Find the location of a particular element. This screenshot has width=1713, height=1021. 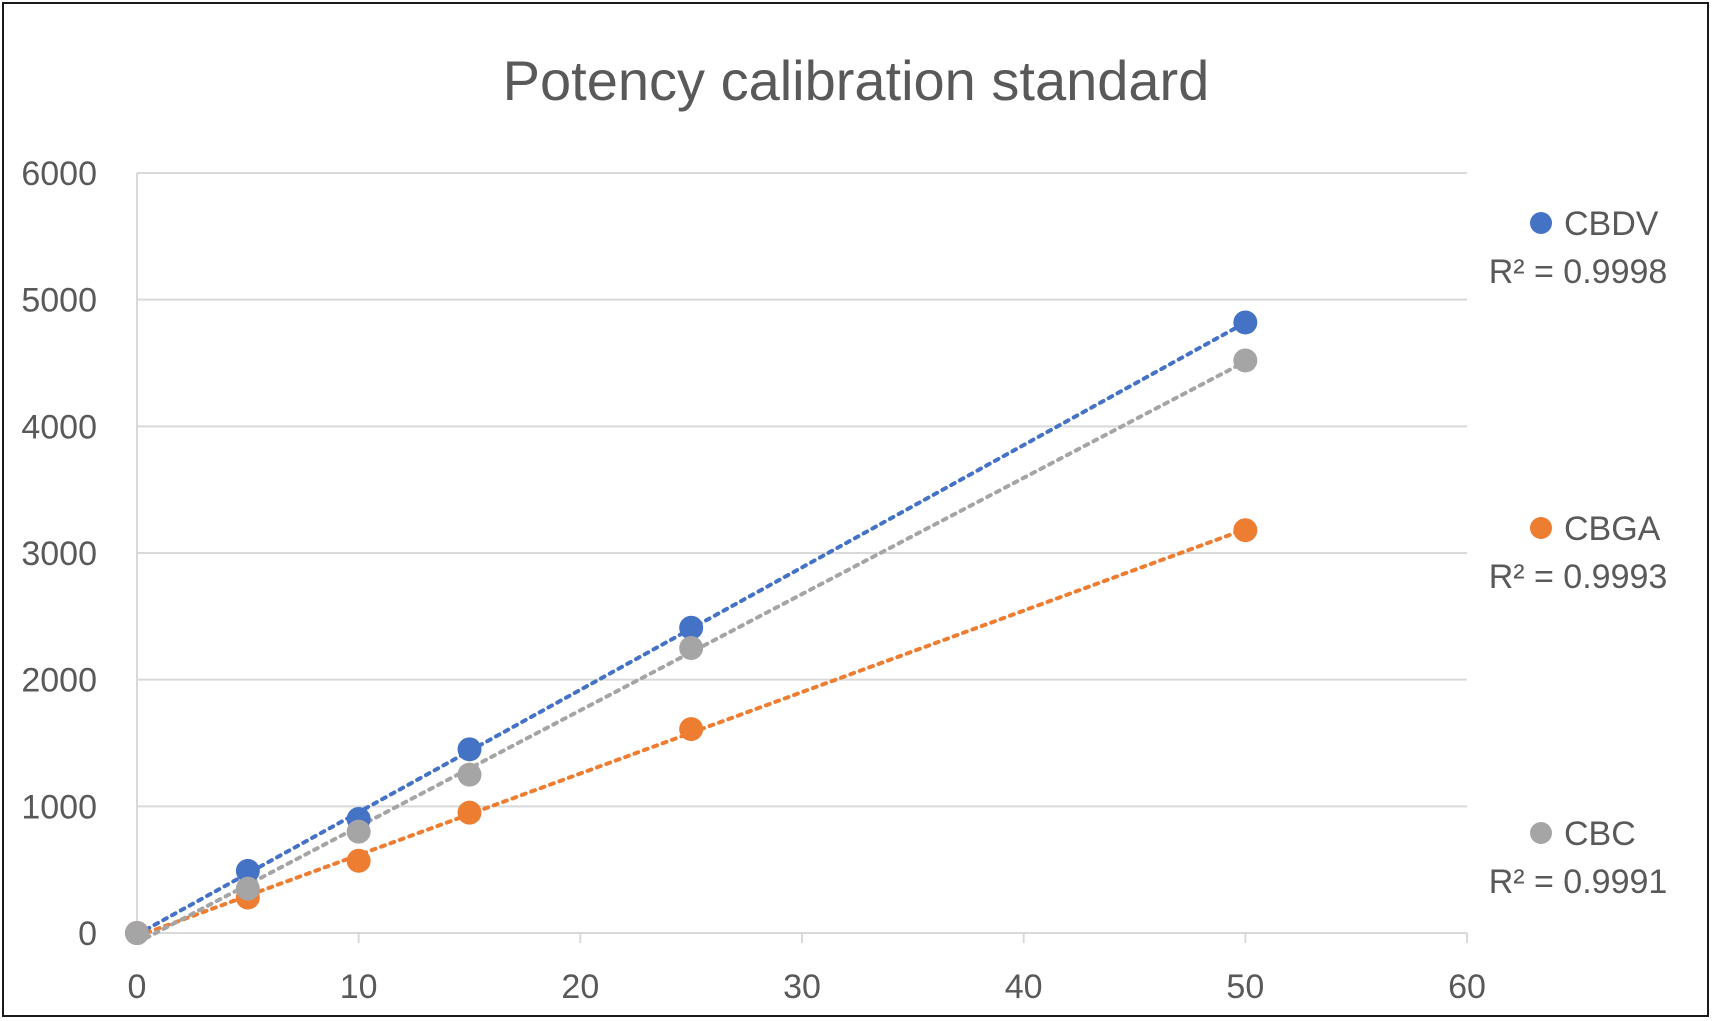

x-tick-label: 0 is located at coordinates (137, 987).